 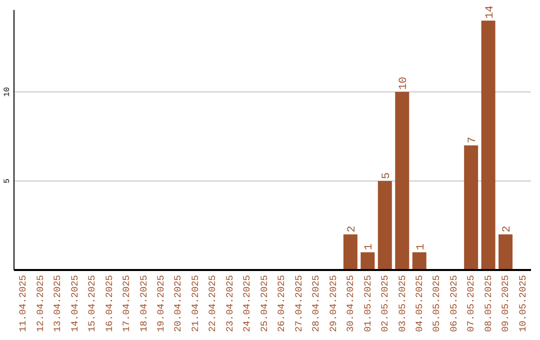 I want to click on x-tick-label: 19.04.2025, so click(x=160, y=303).